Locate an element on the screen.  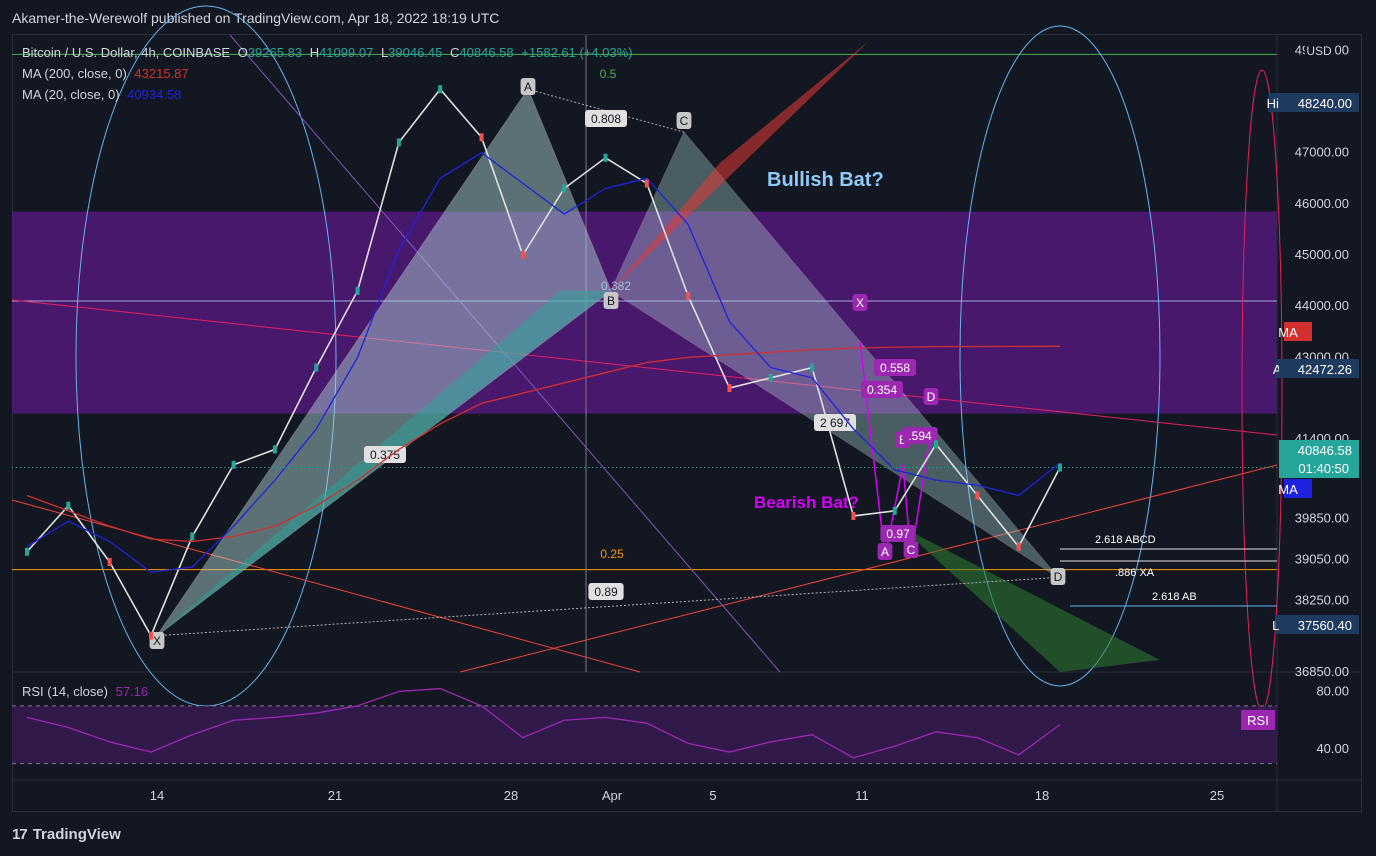
ratio-0558: 0.558 is located at coordinates (895, 368).